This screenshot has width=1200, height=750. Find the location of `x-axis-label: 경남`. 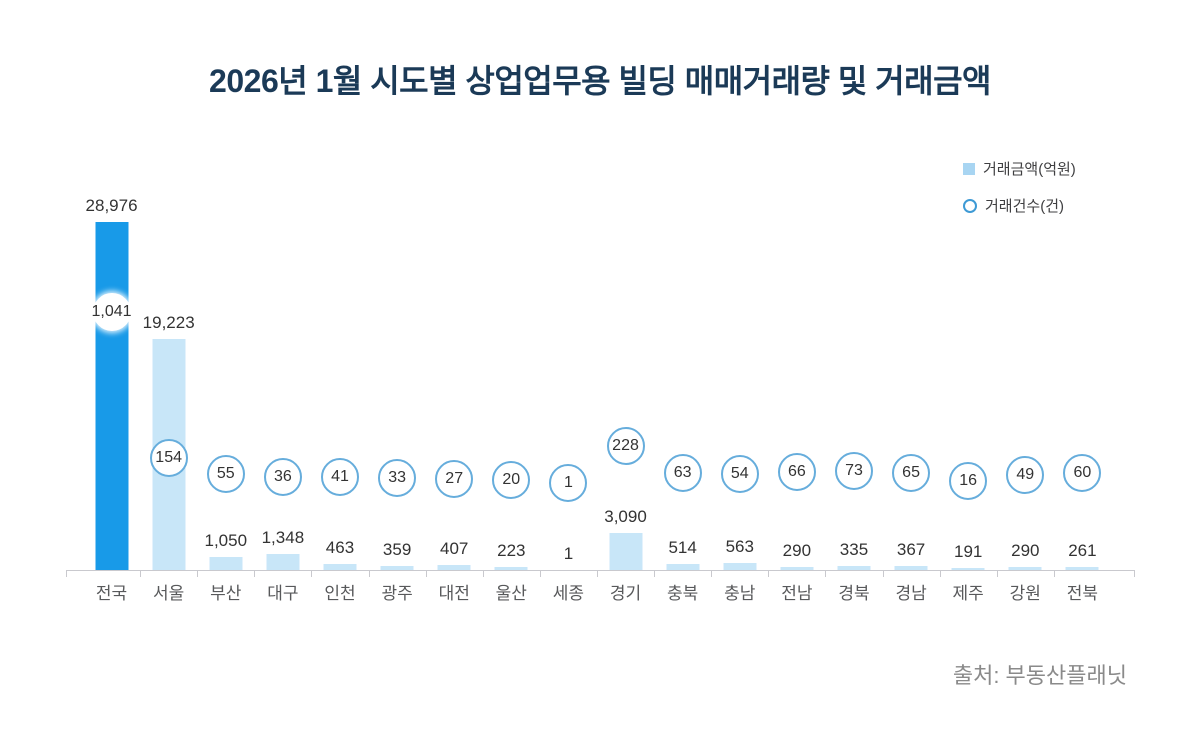

x-axis-label: 경남 is located at coordinates (911, 593).